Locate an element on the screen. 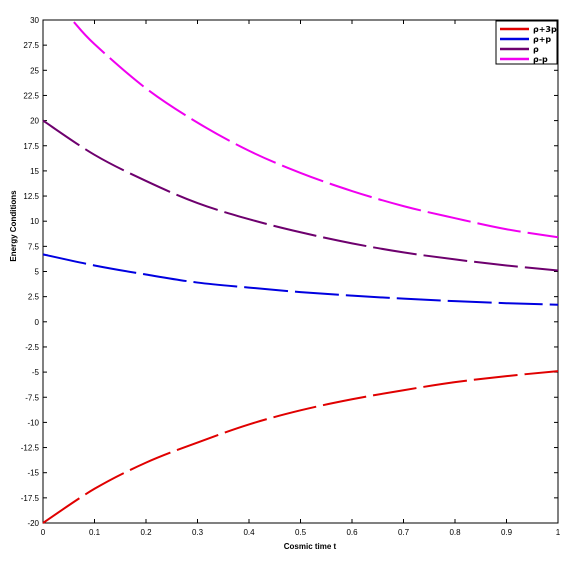 This screenshot has height=562, width=578. y-tick-label: -20 is located at coordinates (33, 523).